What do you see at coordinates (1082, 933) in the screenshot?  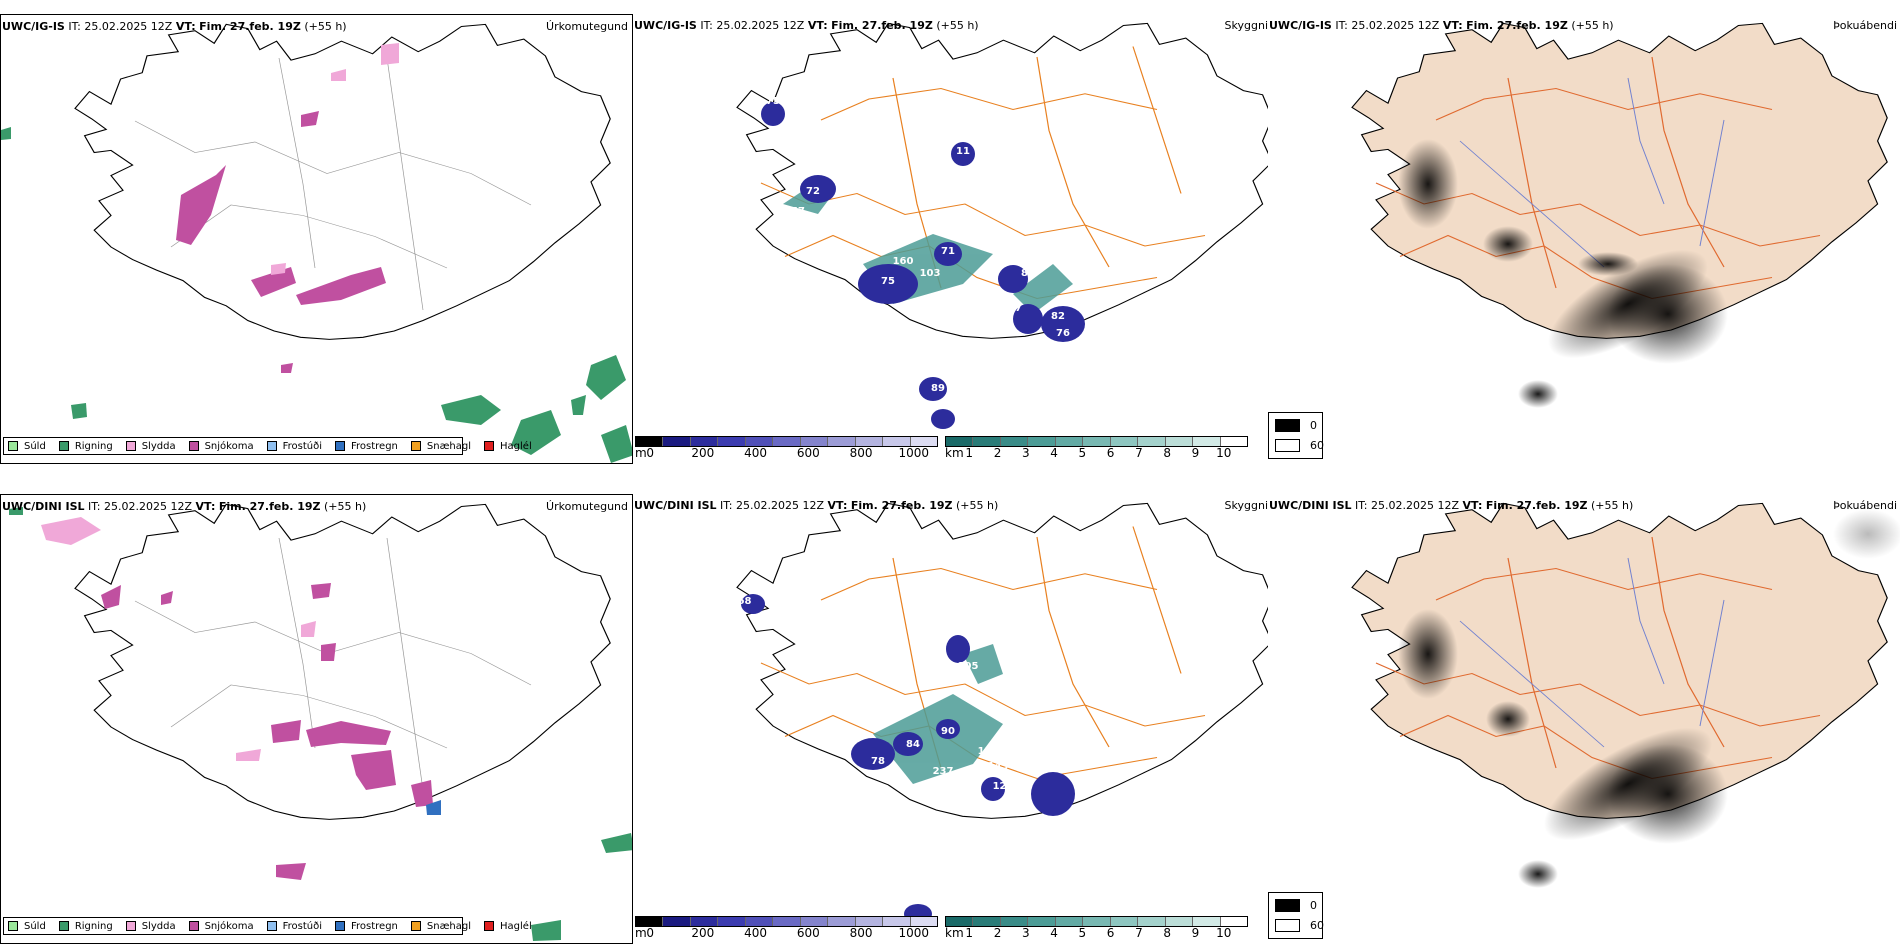 I see `colorbar-tick: 5` at bounding box center [1082, 933].